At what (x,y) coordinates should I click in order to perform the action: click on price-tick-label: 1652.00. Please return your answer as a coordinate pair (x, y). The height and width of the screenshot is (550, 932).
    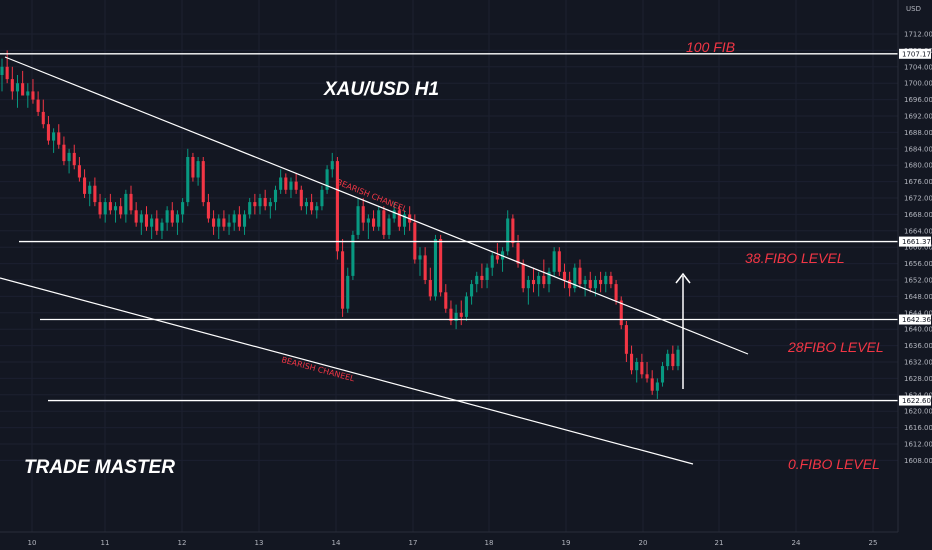
    Looking at the image, I should click on (918, 281).